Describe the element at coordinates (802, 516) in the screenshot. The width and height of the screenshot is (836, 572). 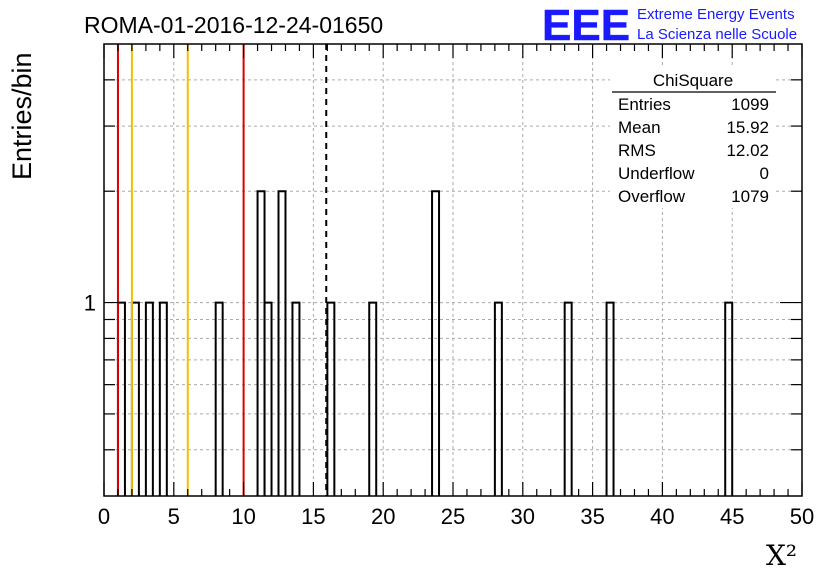
I see `x-tick-label: 50` at that location.